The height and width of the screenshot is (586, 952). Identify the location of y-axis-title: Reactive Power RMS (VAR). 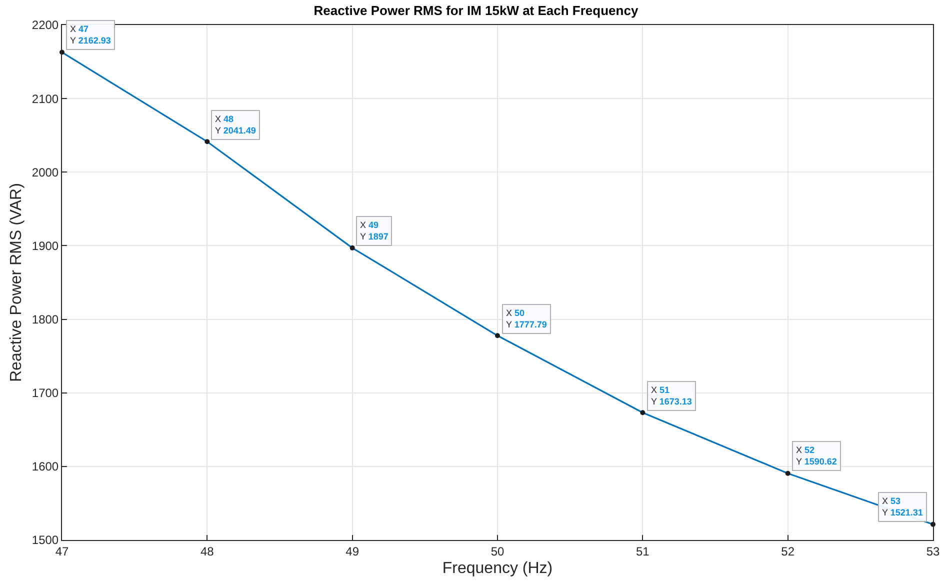
(16, 282).